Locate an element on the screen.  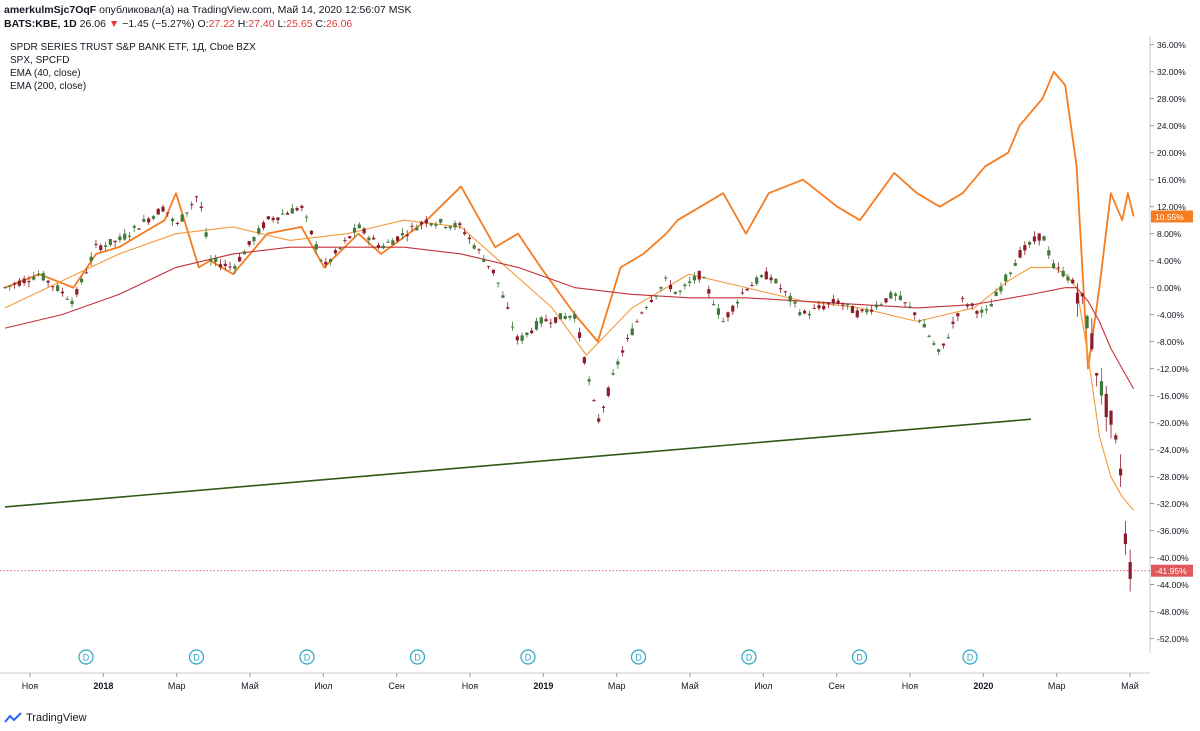
y-tick-label: -36.00% is located at coordinates (1173, 531).